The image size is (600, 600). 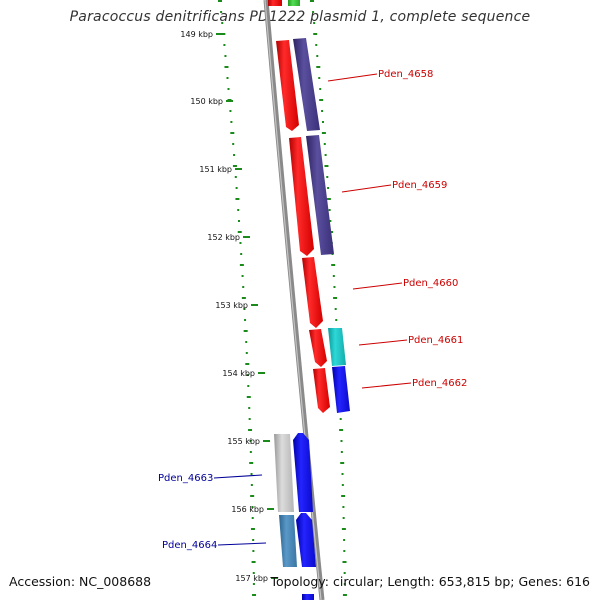 I want to click on gene-label-pden-4660: Pden_4660, so click(x=430, y=283).